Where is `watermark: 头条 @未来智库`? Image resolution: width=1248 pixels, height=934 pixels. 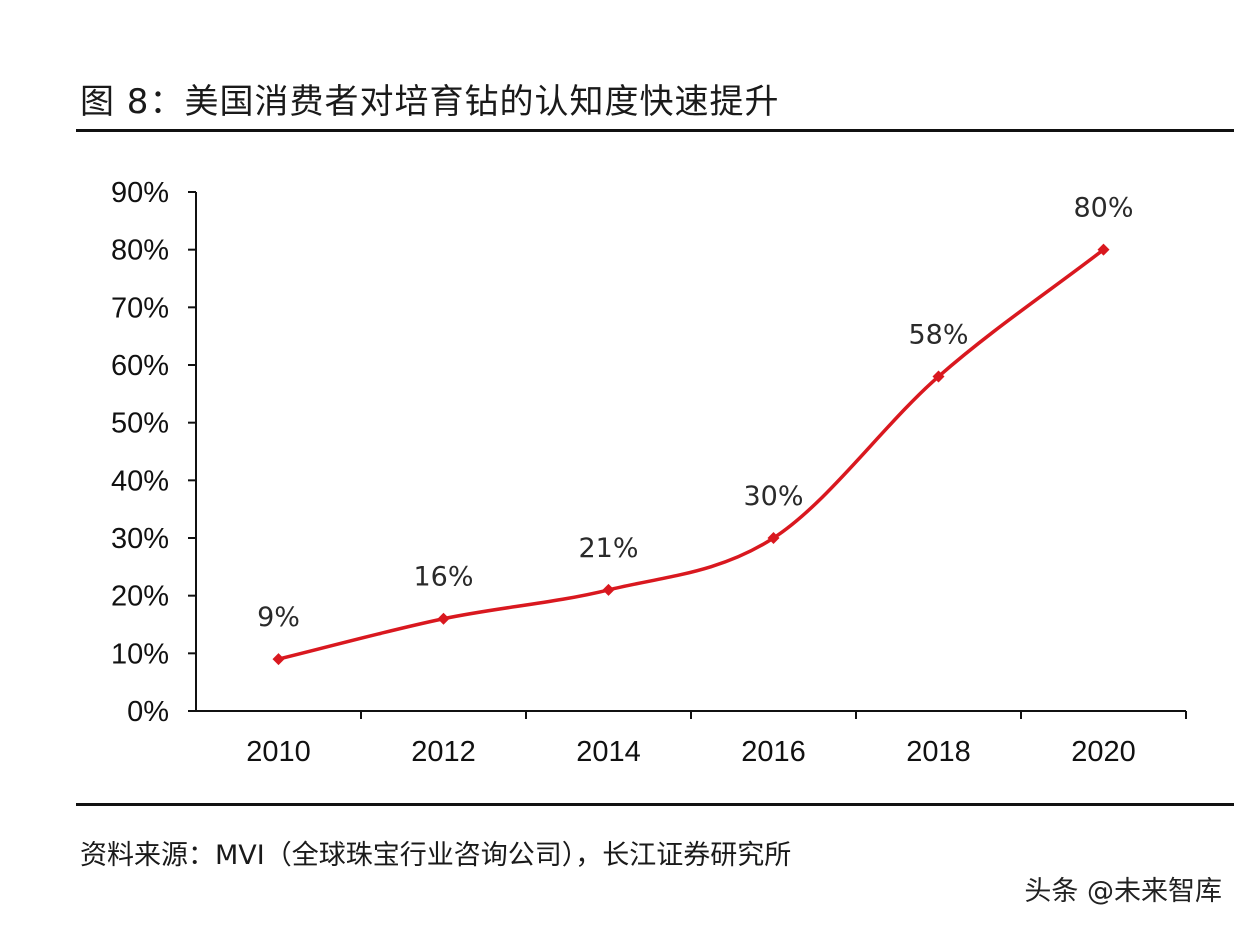
watermark: 头条 @未来智库 is located at coordinates (1123, 891).